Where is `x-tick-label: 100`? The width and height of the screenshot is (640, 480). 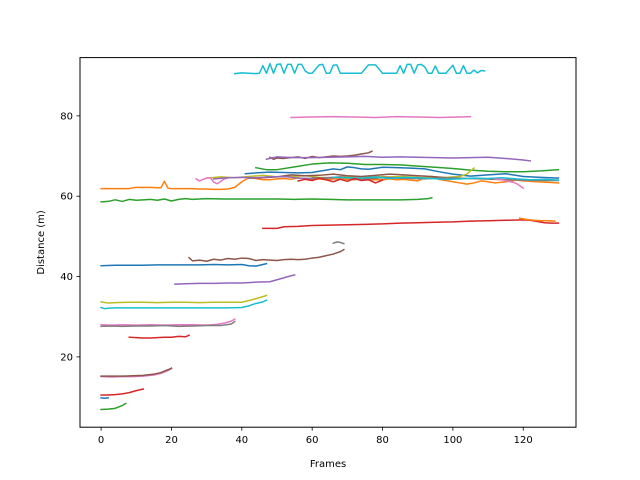 x-tick-label: 100 is located at coordinates (452, 440).